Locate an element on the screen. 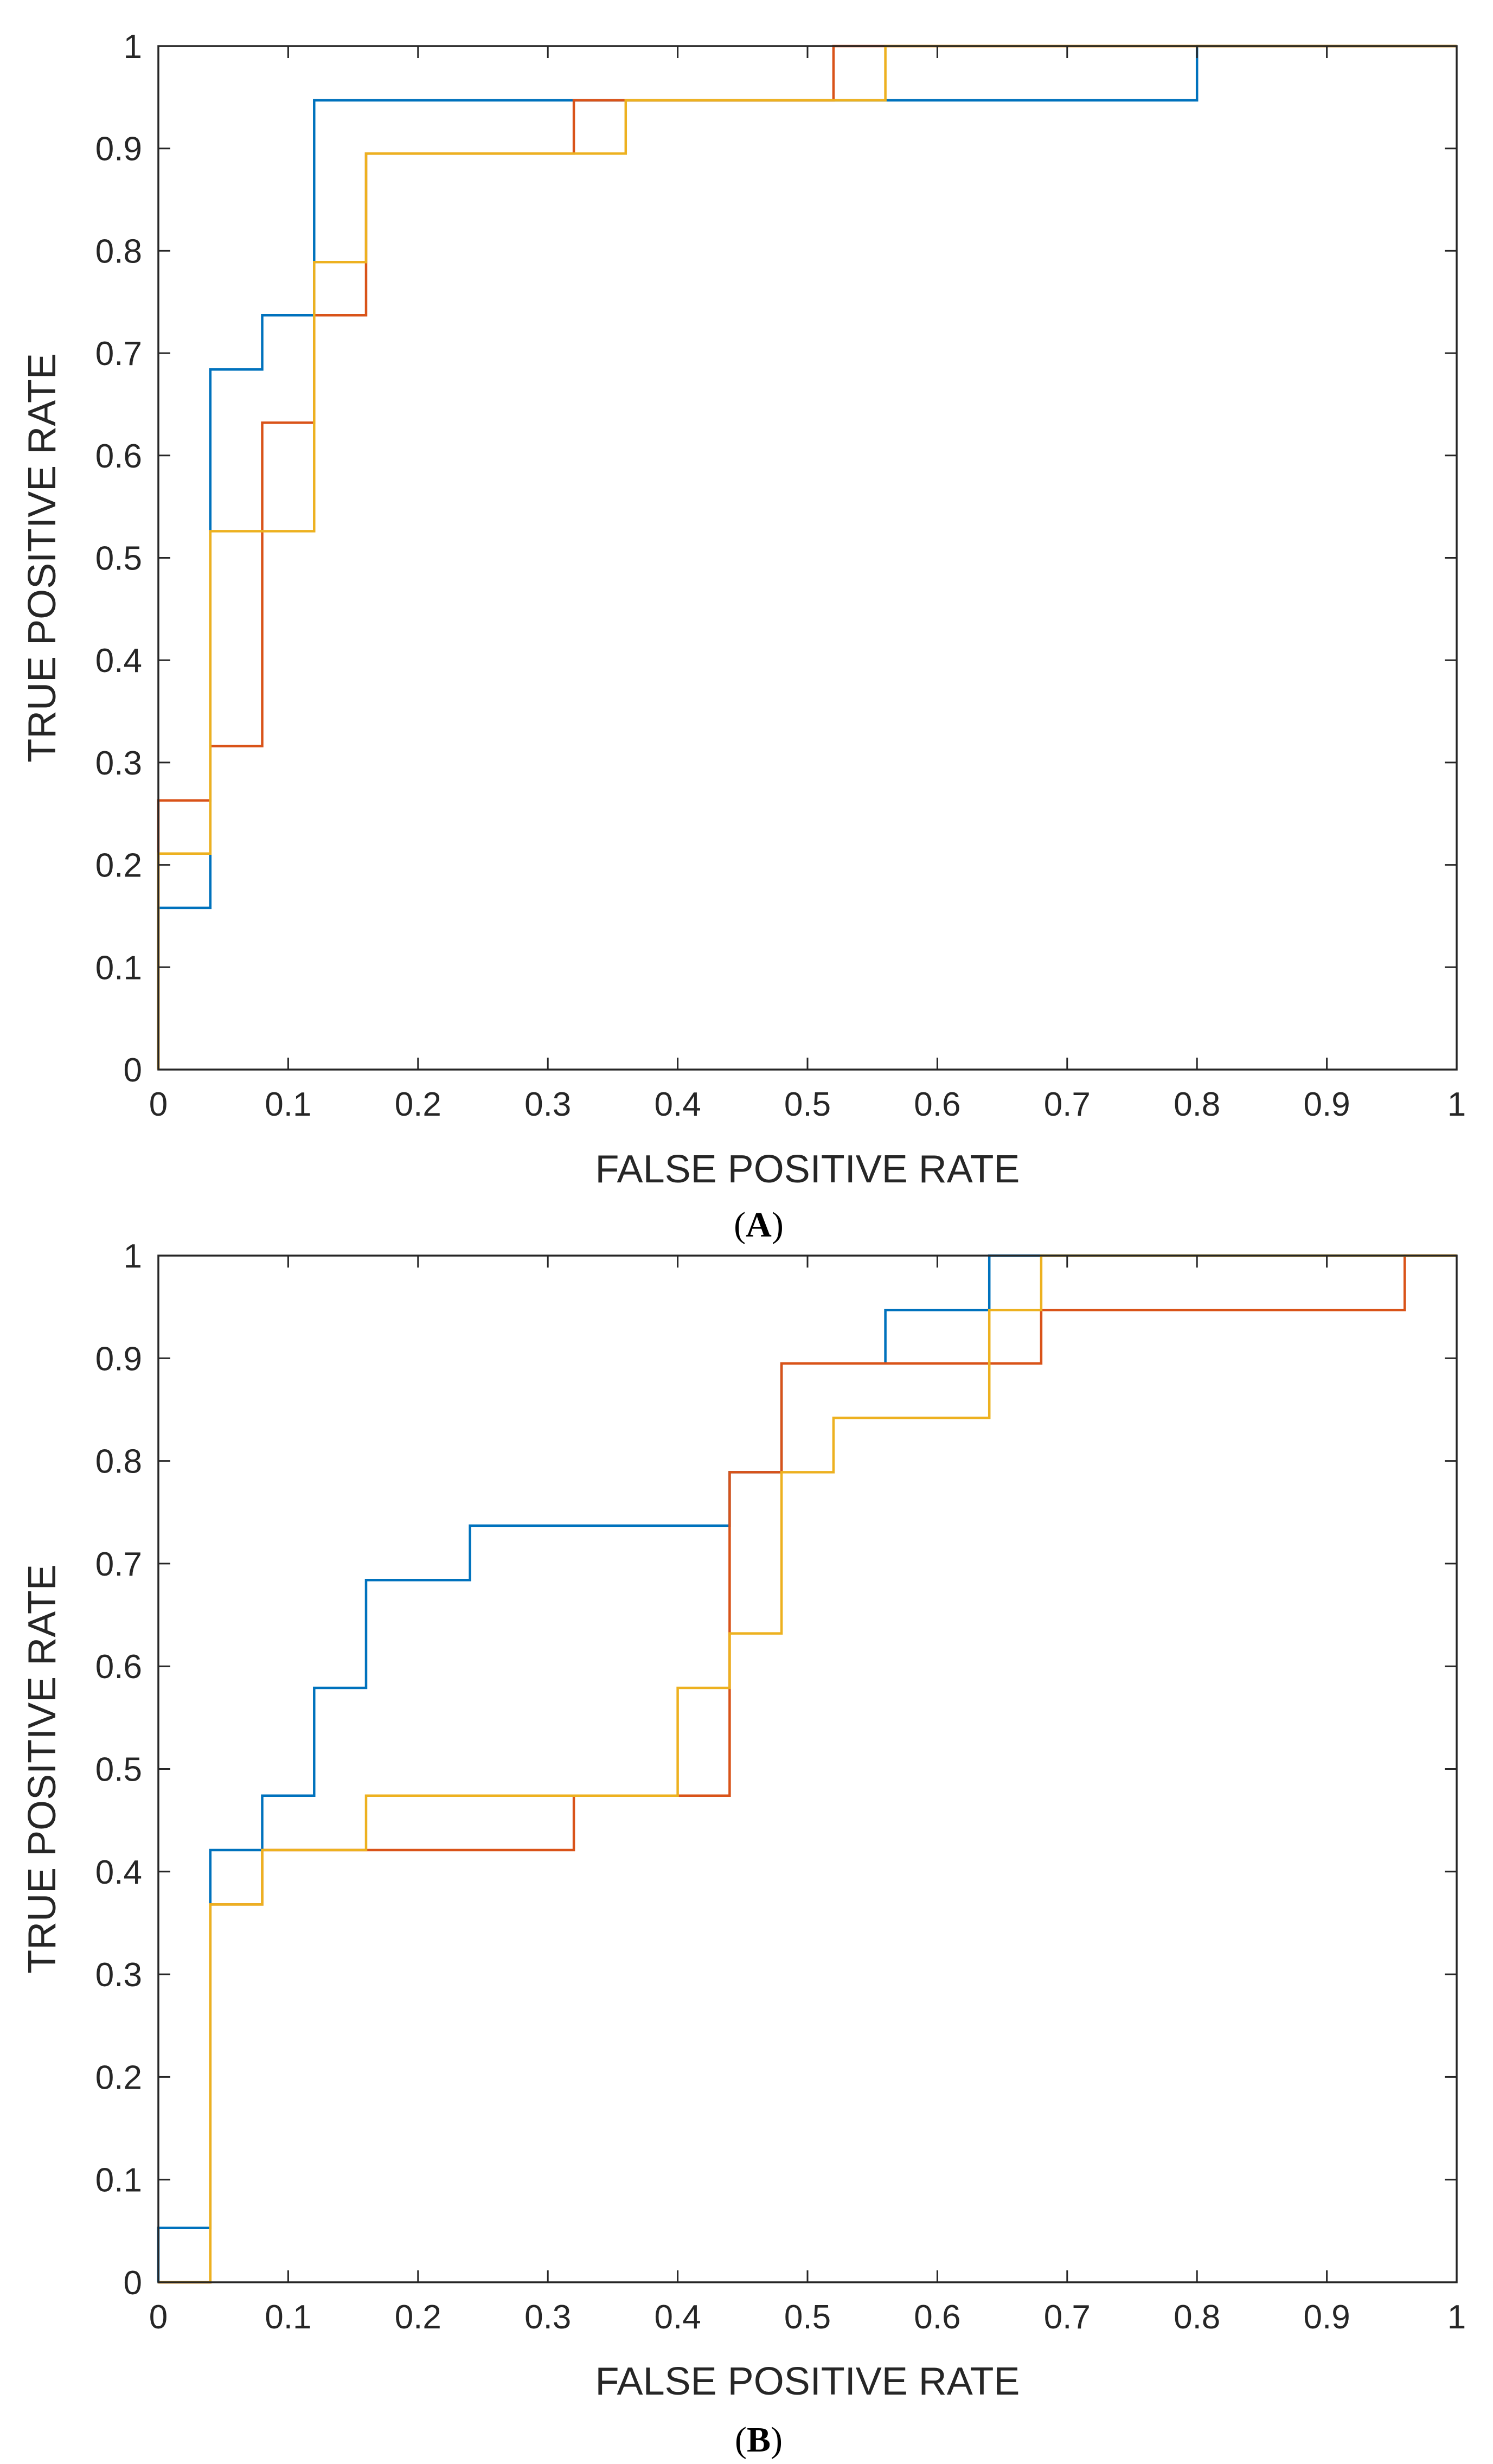  panel-label: (B) is located at coordinates (759, 2440).